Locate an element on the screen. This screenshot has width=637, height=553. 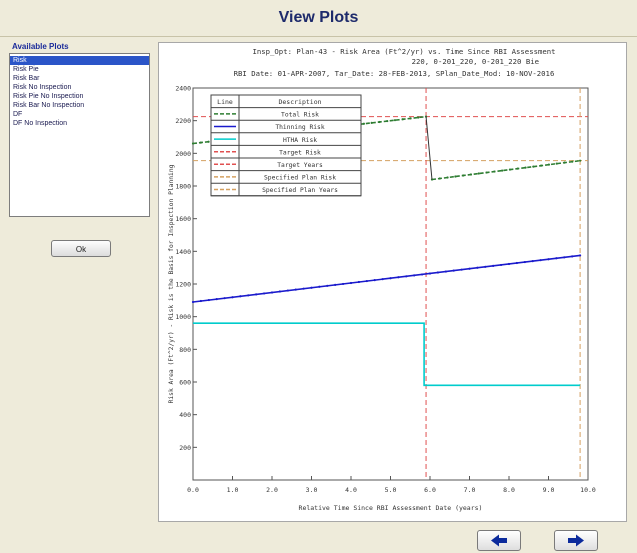
legend-label: Specified Plan Years is located at coordinates (300, 190).